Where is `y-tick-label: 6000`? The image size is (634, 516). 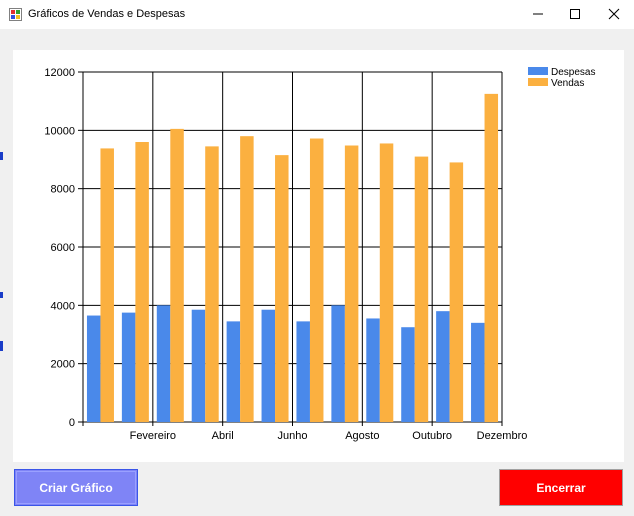
y-tick-label: 6000 is located at coordinates (63, 248).